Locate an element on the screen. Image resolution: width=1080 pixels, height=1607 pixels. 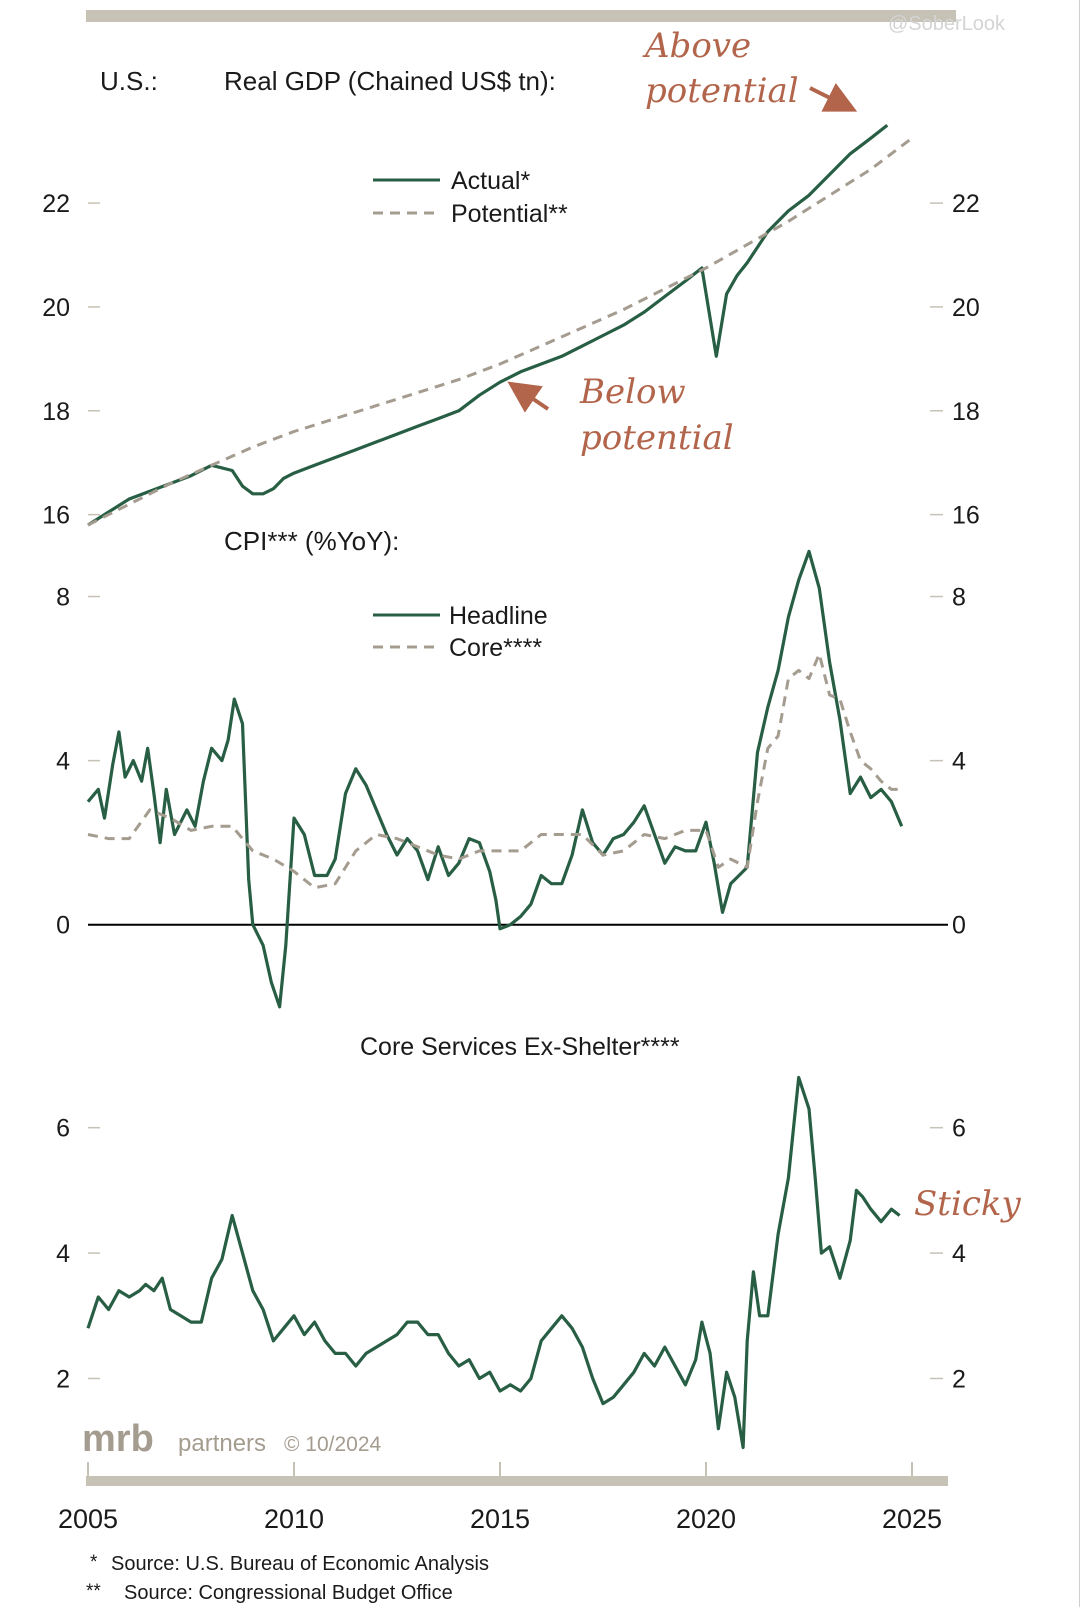
footnote-1-text: Source: U.S. Bureau of Economic Analysis is located at coordinates (300, 1564).